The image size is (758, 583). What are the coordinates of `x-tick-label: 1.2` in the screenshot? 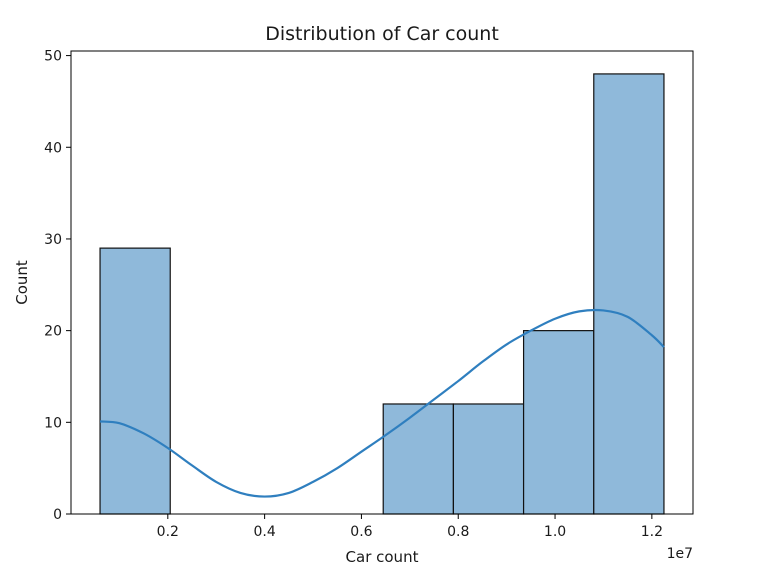 It's located at (652, 532).